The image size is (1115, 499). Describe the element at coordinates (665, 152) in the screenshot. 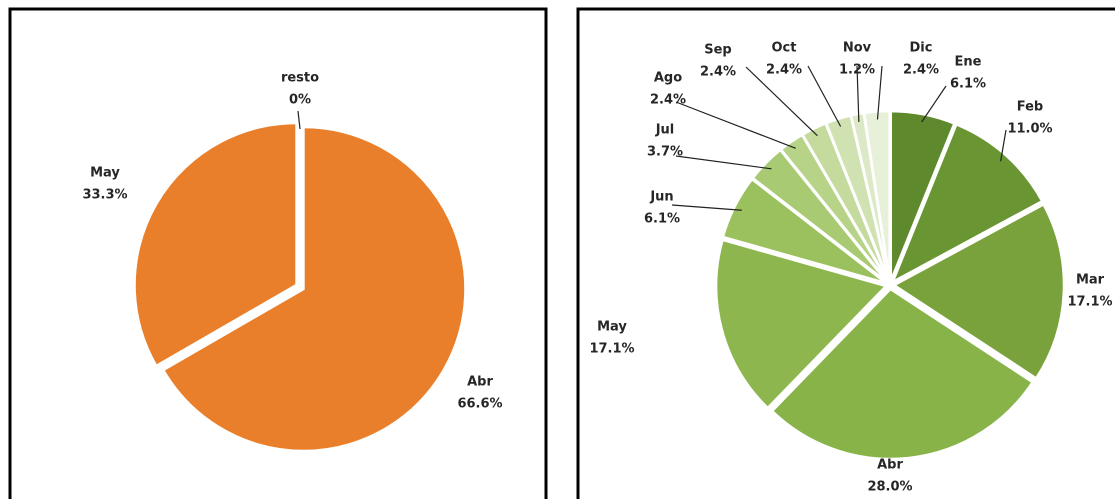

I see `value-label: 3.7%` at that location.